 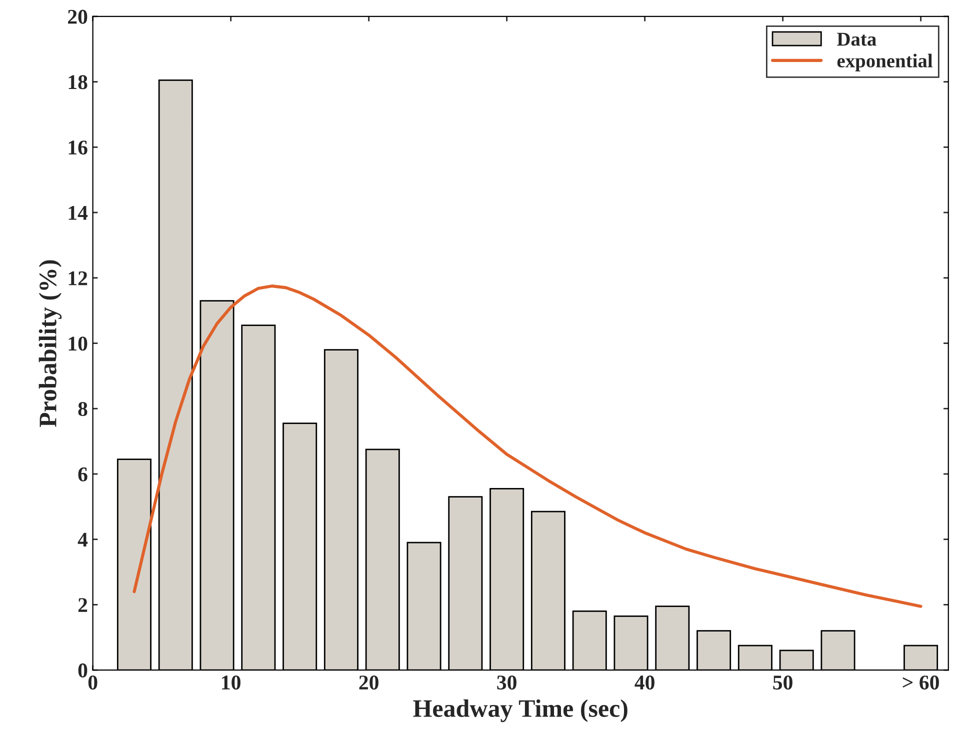 What do you see at coordinates (782, 683) in the screenshot?
I see `x-tick-label: 50` at bounding box center [782, 683].